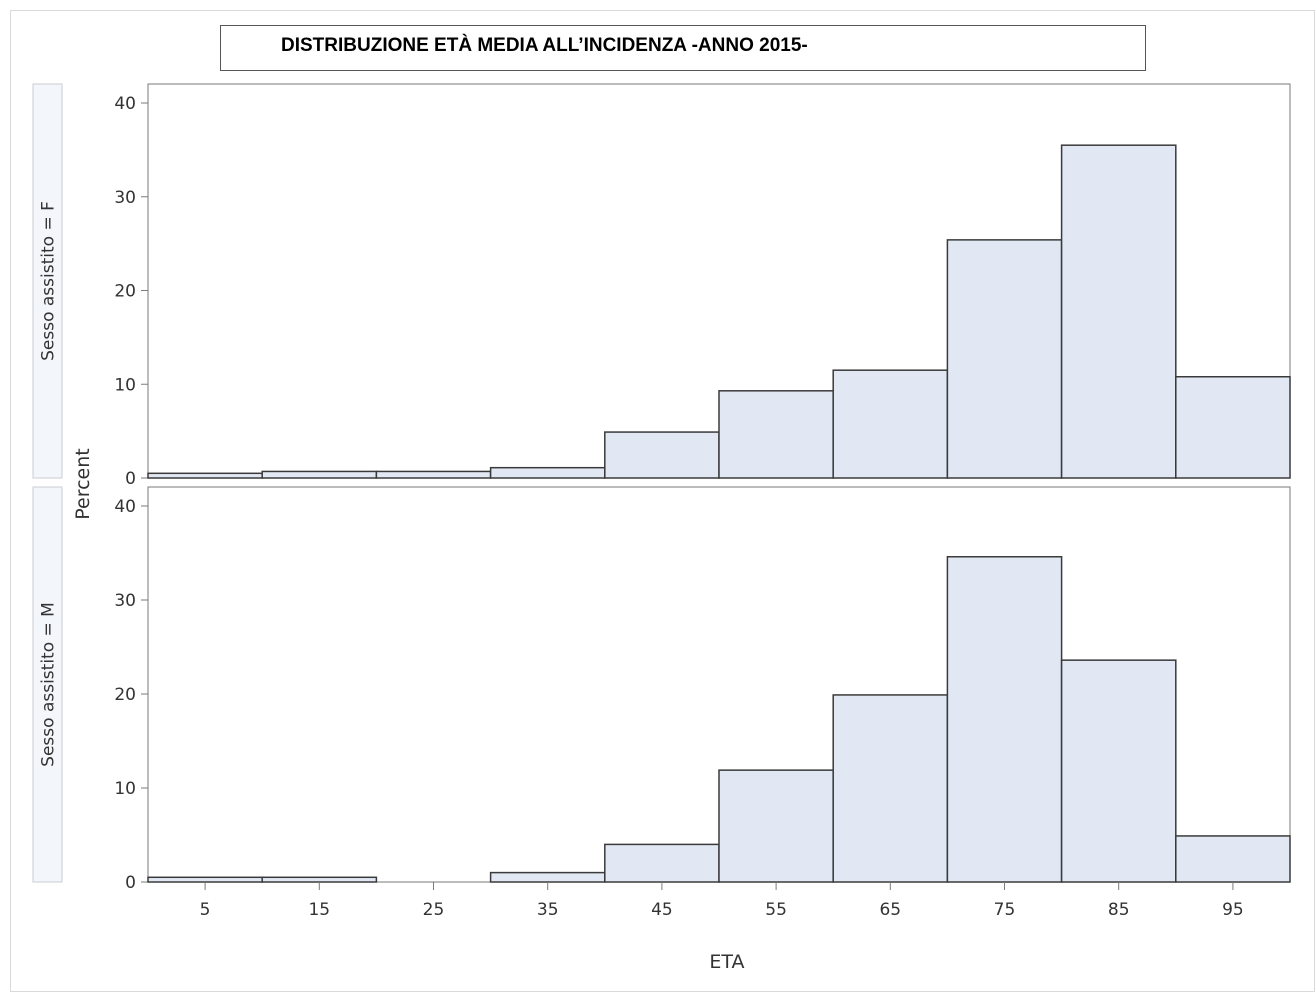 The image size is (1316, 993). Describe the element at coordinates (722, 901) in the screenshot. I see `x-axis: 5 15 25 35 45 55 65 75 85 95` at that location.